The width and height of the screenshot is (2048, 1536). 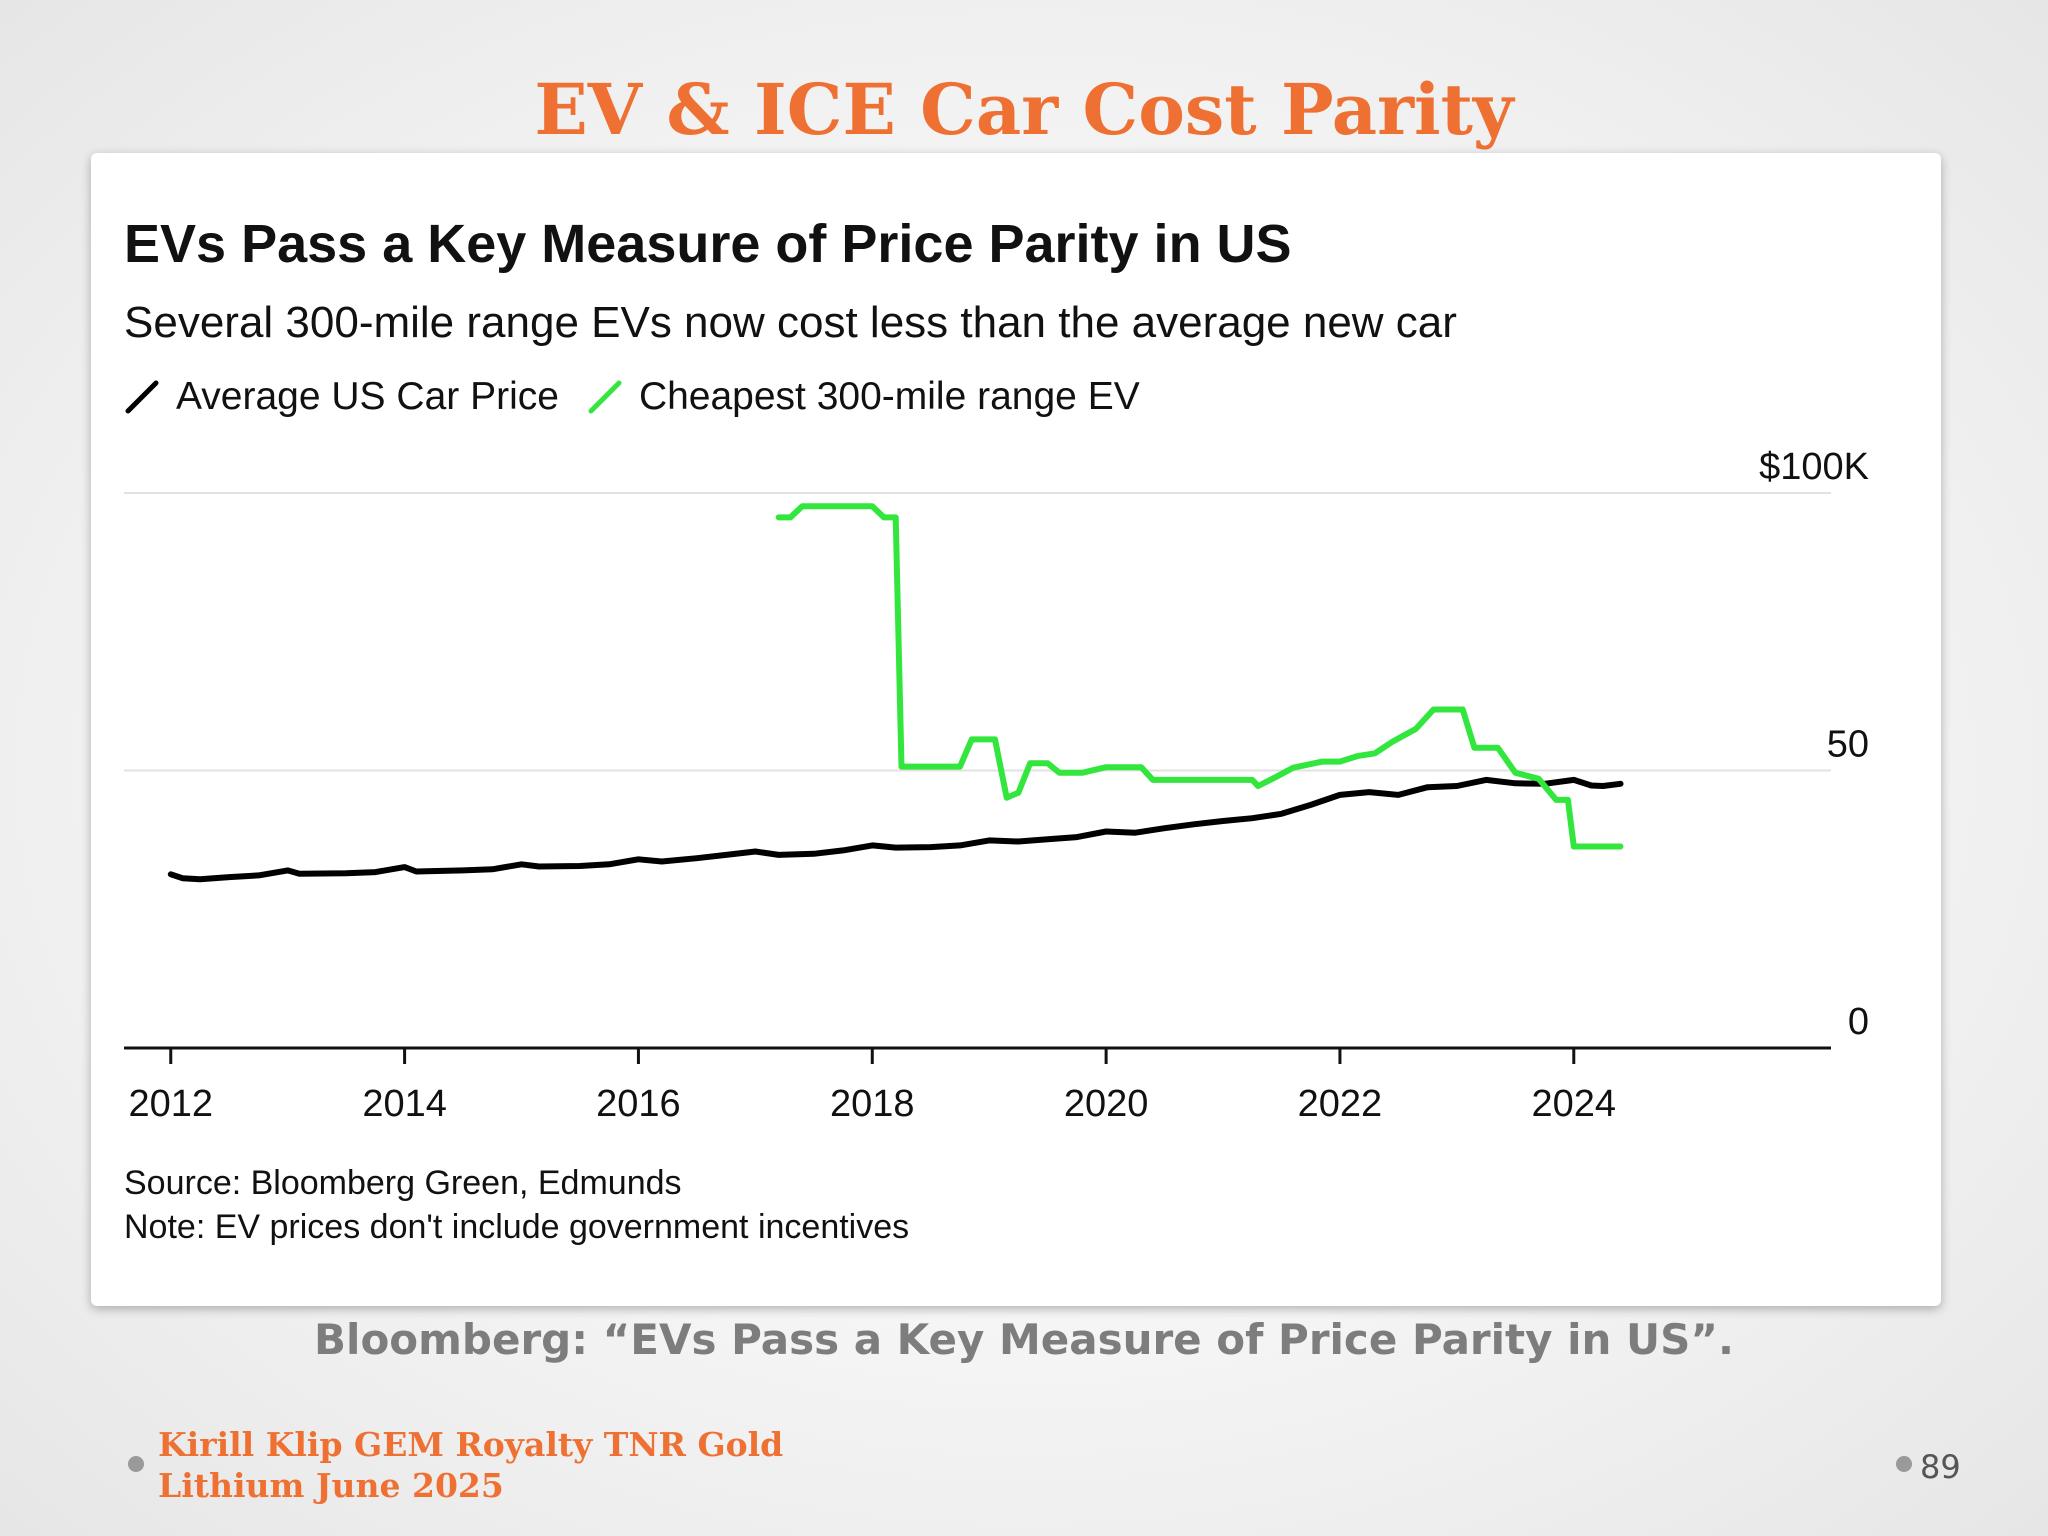 I want to click on footer-bullet-icon, so click(x=136, y=1464).